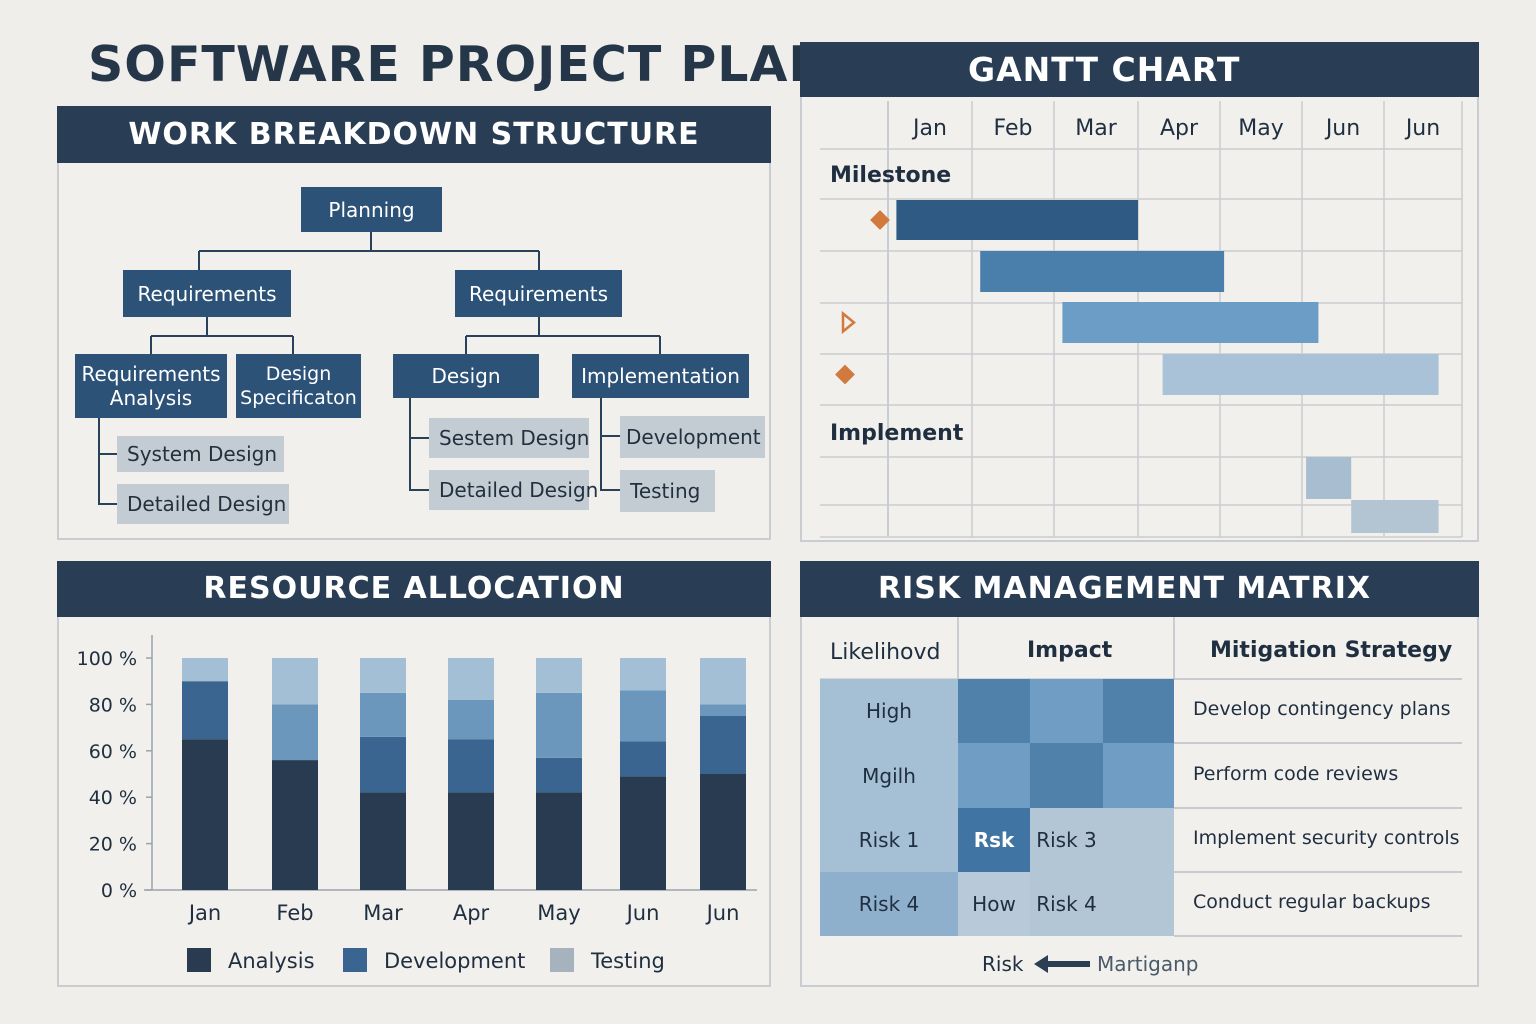 Image resolution: width=1536 pixels, height=1024 pixels. What do you see at coordinates (271, 961) in the screenshot?
I see `legend-label: Analysis` at bounding box center [271, 961].